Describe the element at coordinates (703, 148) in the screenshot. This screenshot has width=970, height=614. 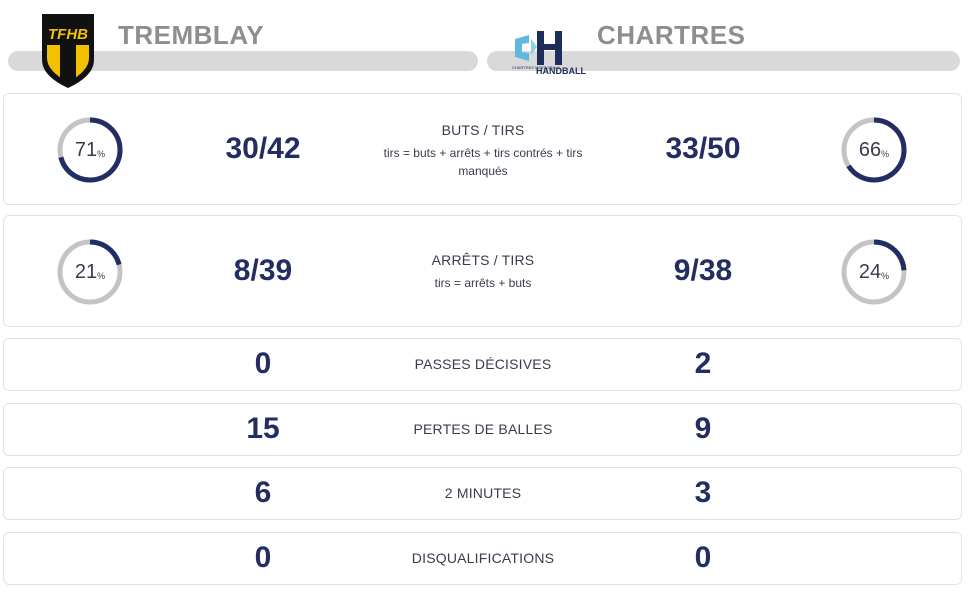
I see `away-buts-value: 33/50` at that location.